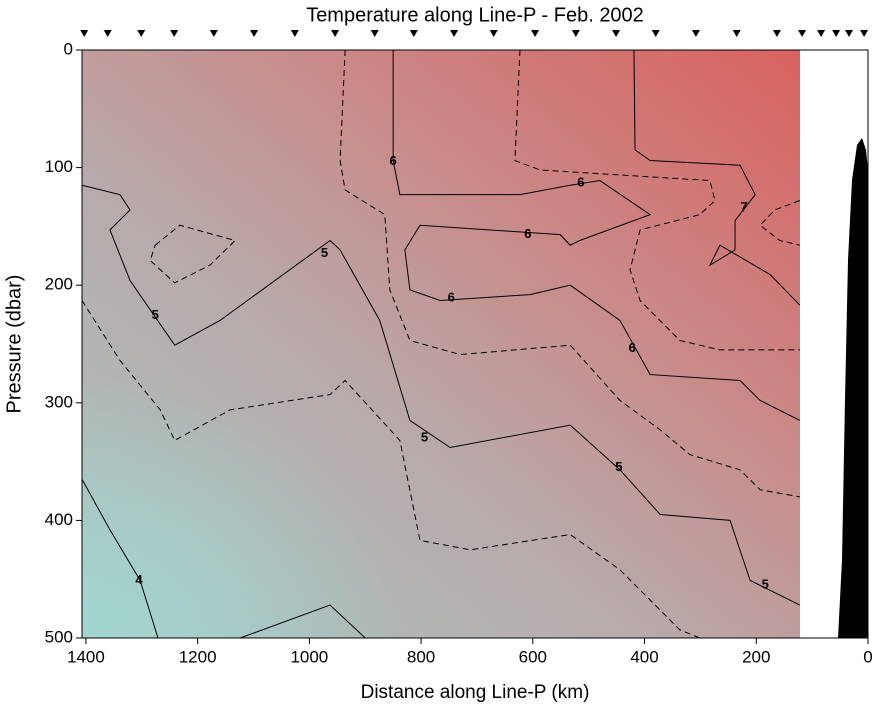 The height and width of the screenshot is (708, 878). I want to click on x-tick-label: 1200, so click(198, 656).